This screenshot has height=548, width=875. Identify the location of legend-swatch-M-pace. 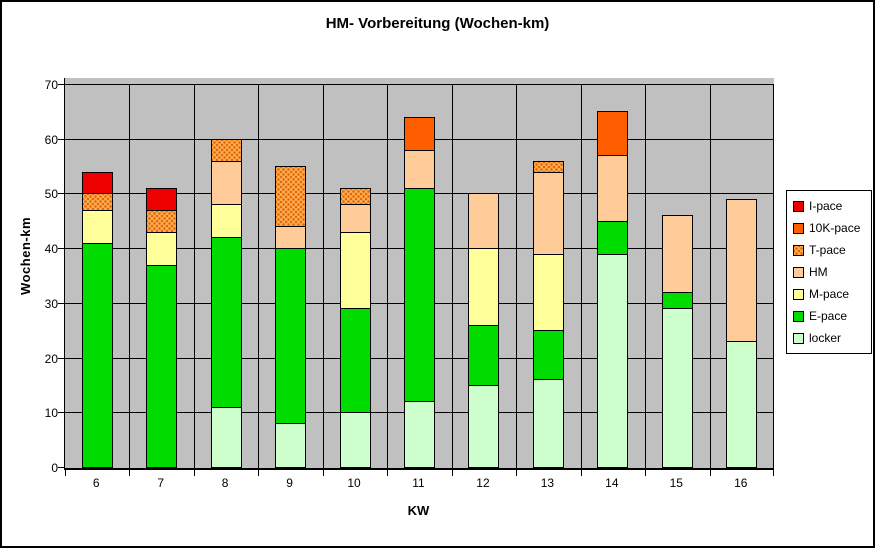
(798, 294).